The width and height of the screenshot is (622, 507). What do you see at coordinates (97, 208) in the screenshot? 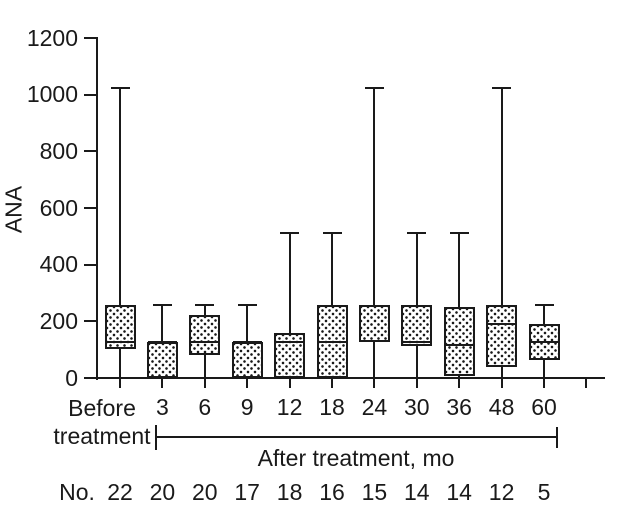
I see `y-axis-line` at bounding box center [97, 208].